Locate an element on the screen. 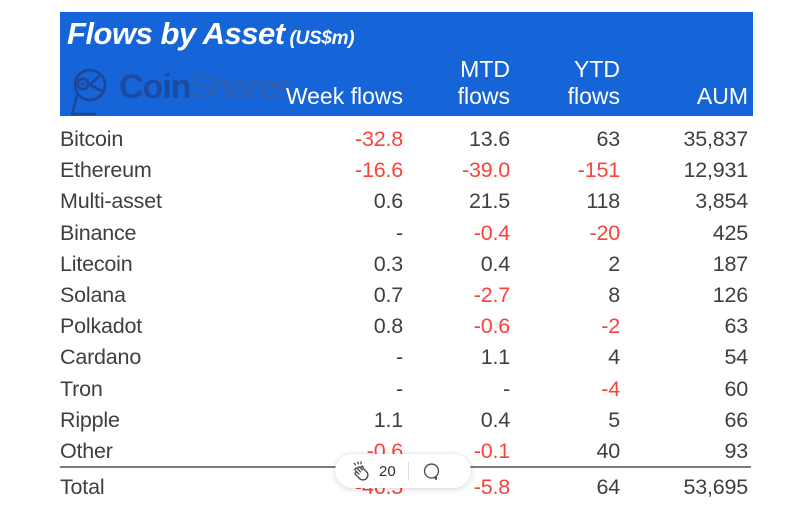 The height and width of the screenshot is (507, 803). mtd-flows-value: -0.4 is located at coordinates (491, 232).